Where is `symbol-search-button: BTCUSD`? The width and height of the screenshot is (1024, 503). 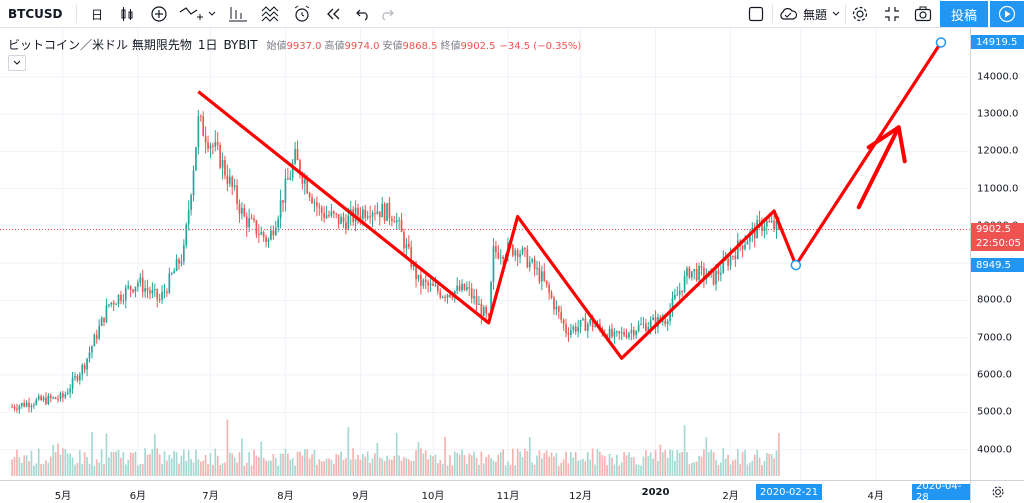
symbol-search-button: BTCUSD is located at coordinates (35, 14).